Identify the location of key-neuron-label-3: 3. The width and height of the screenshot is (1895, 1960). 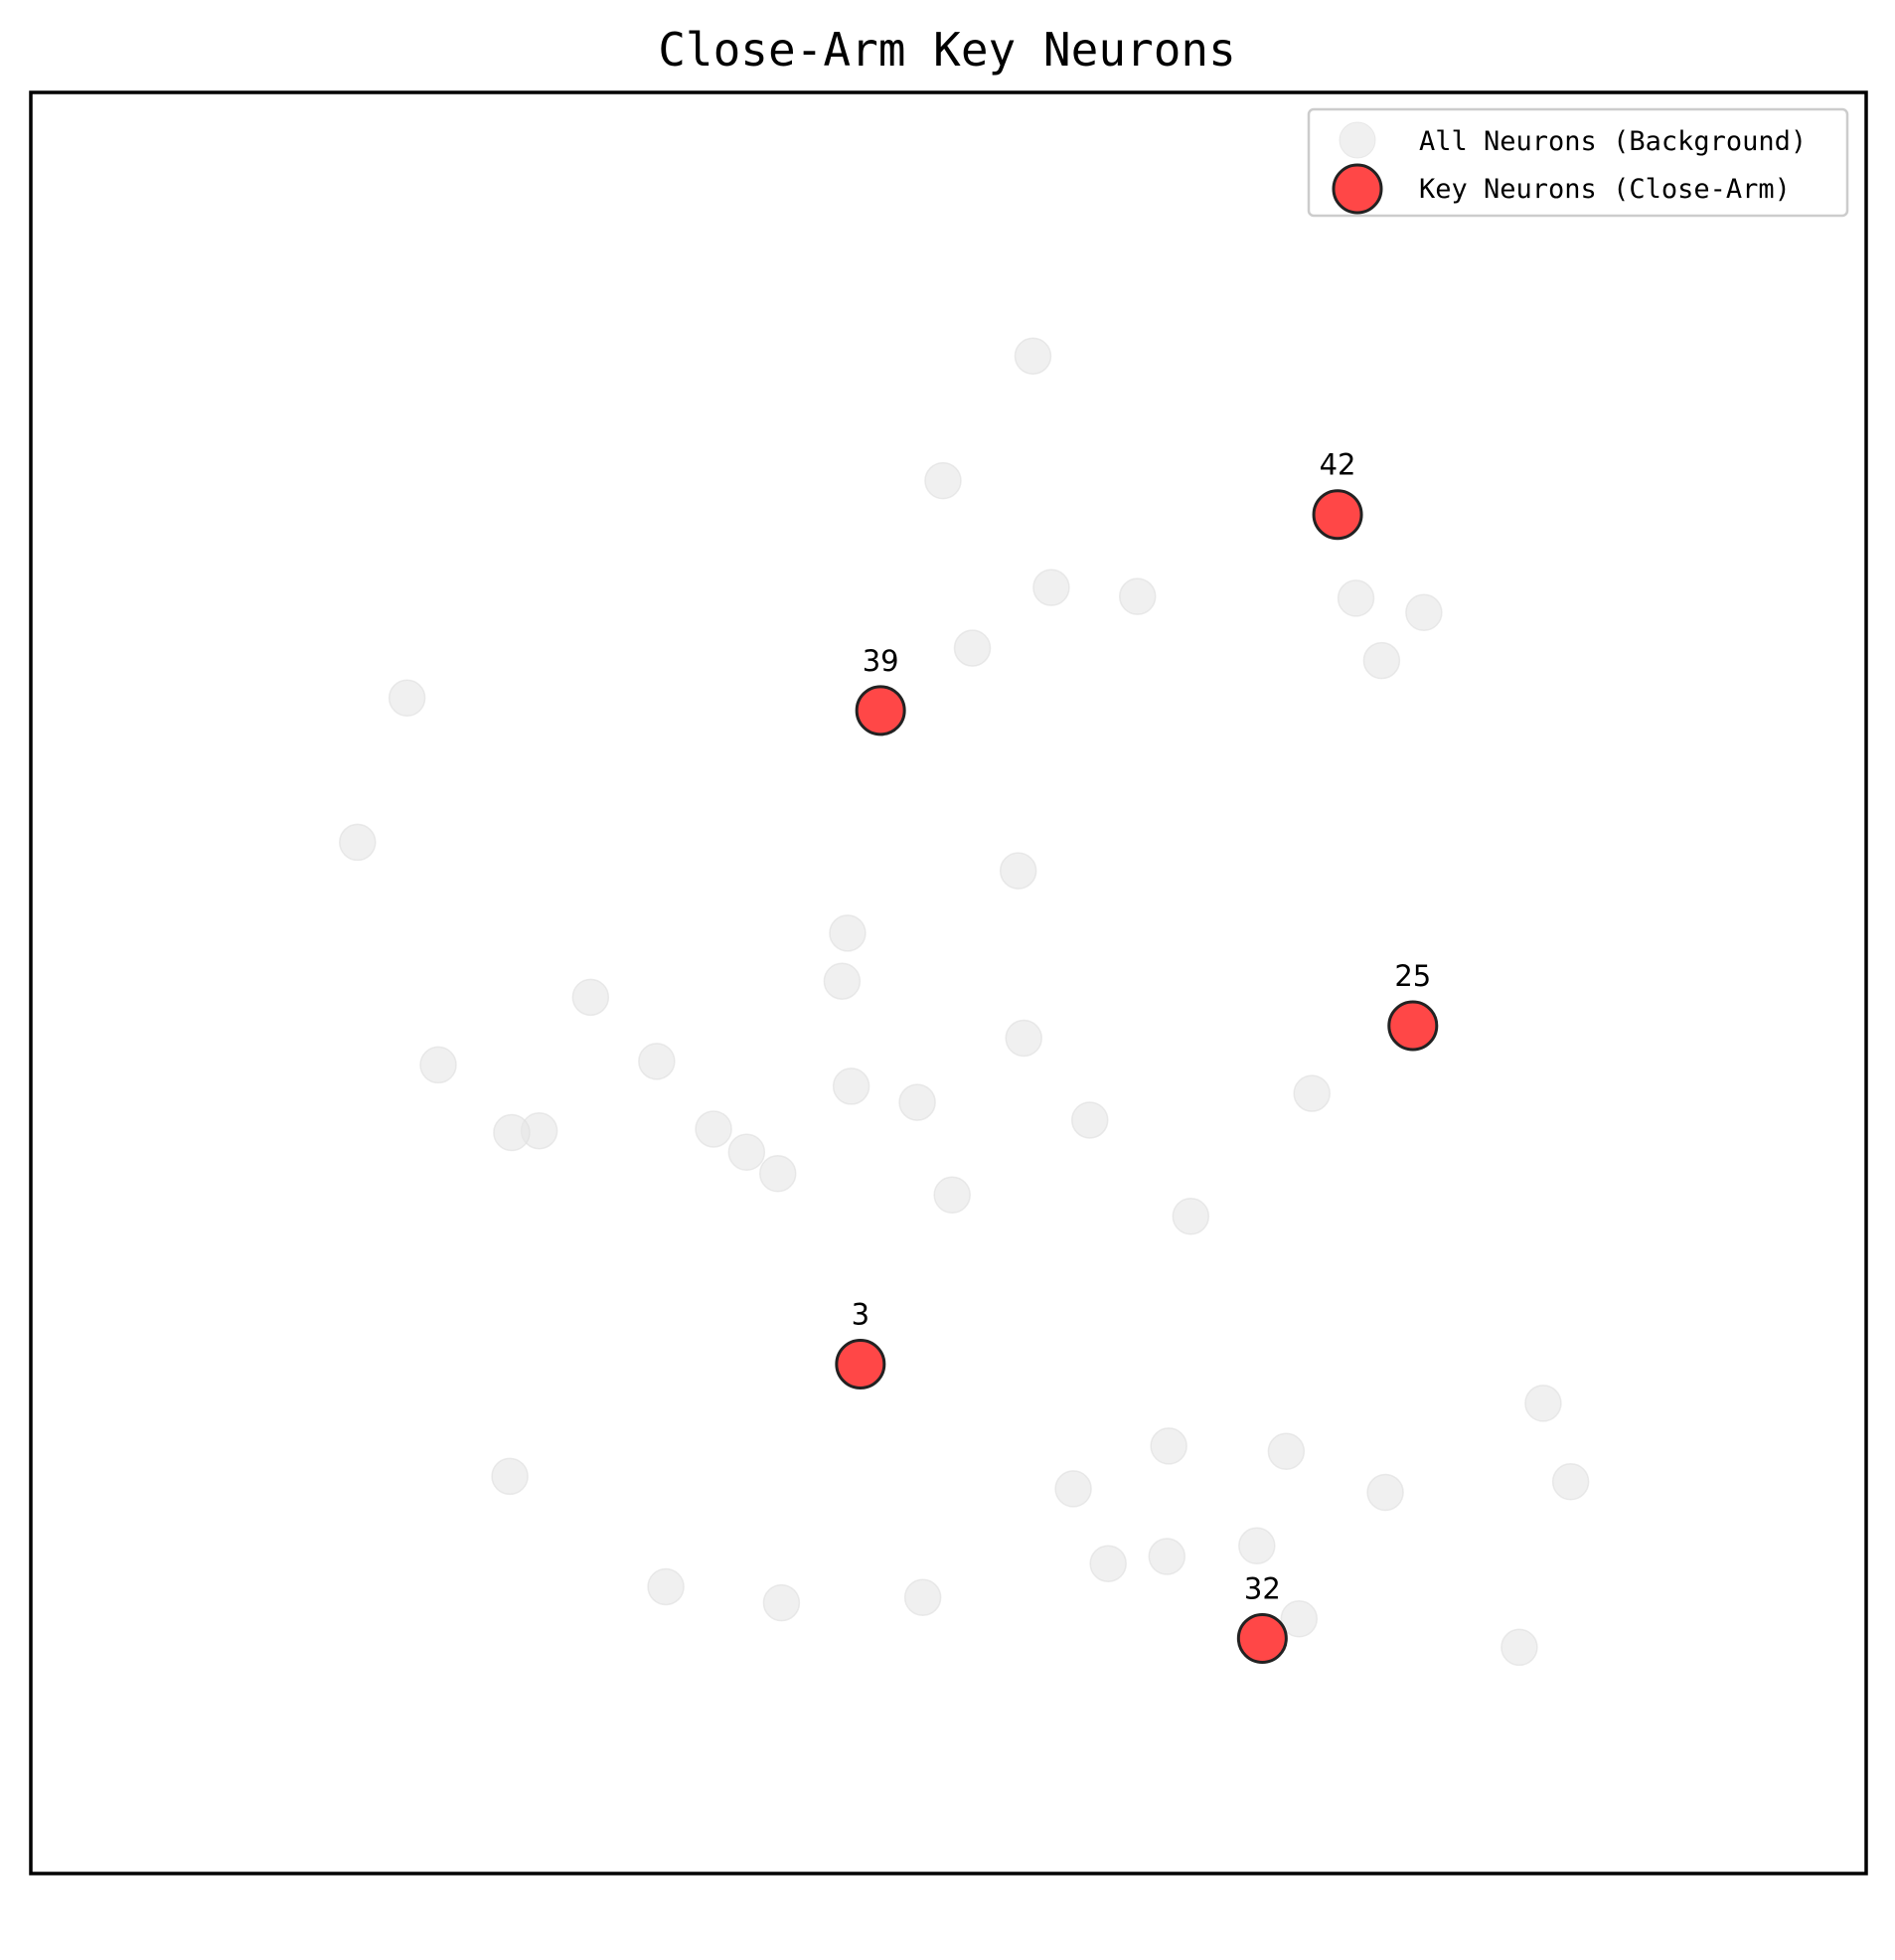
(860, 1314).